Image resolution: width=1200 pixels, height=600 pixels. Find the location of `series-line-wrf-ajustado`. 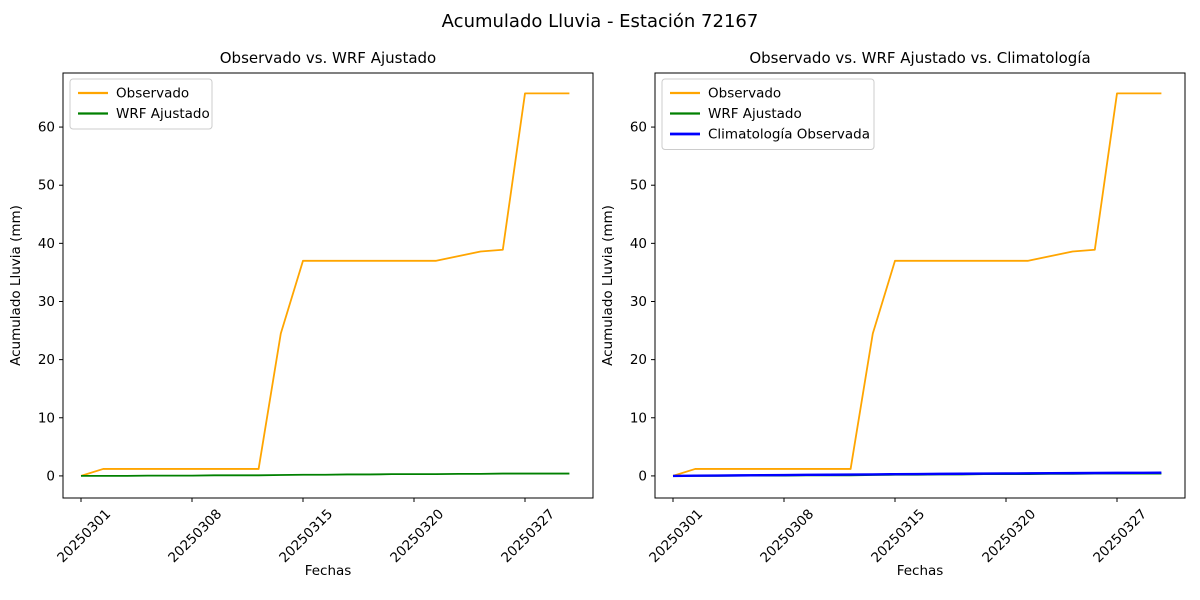

series-line-wrf-ajustado is located at coordinates (325, 474).